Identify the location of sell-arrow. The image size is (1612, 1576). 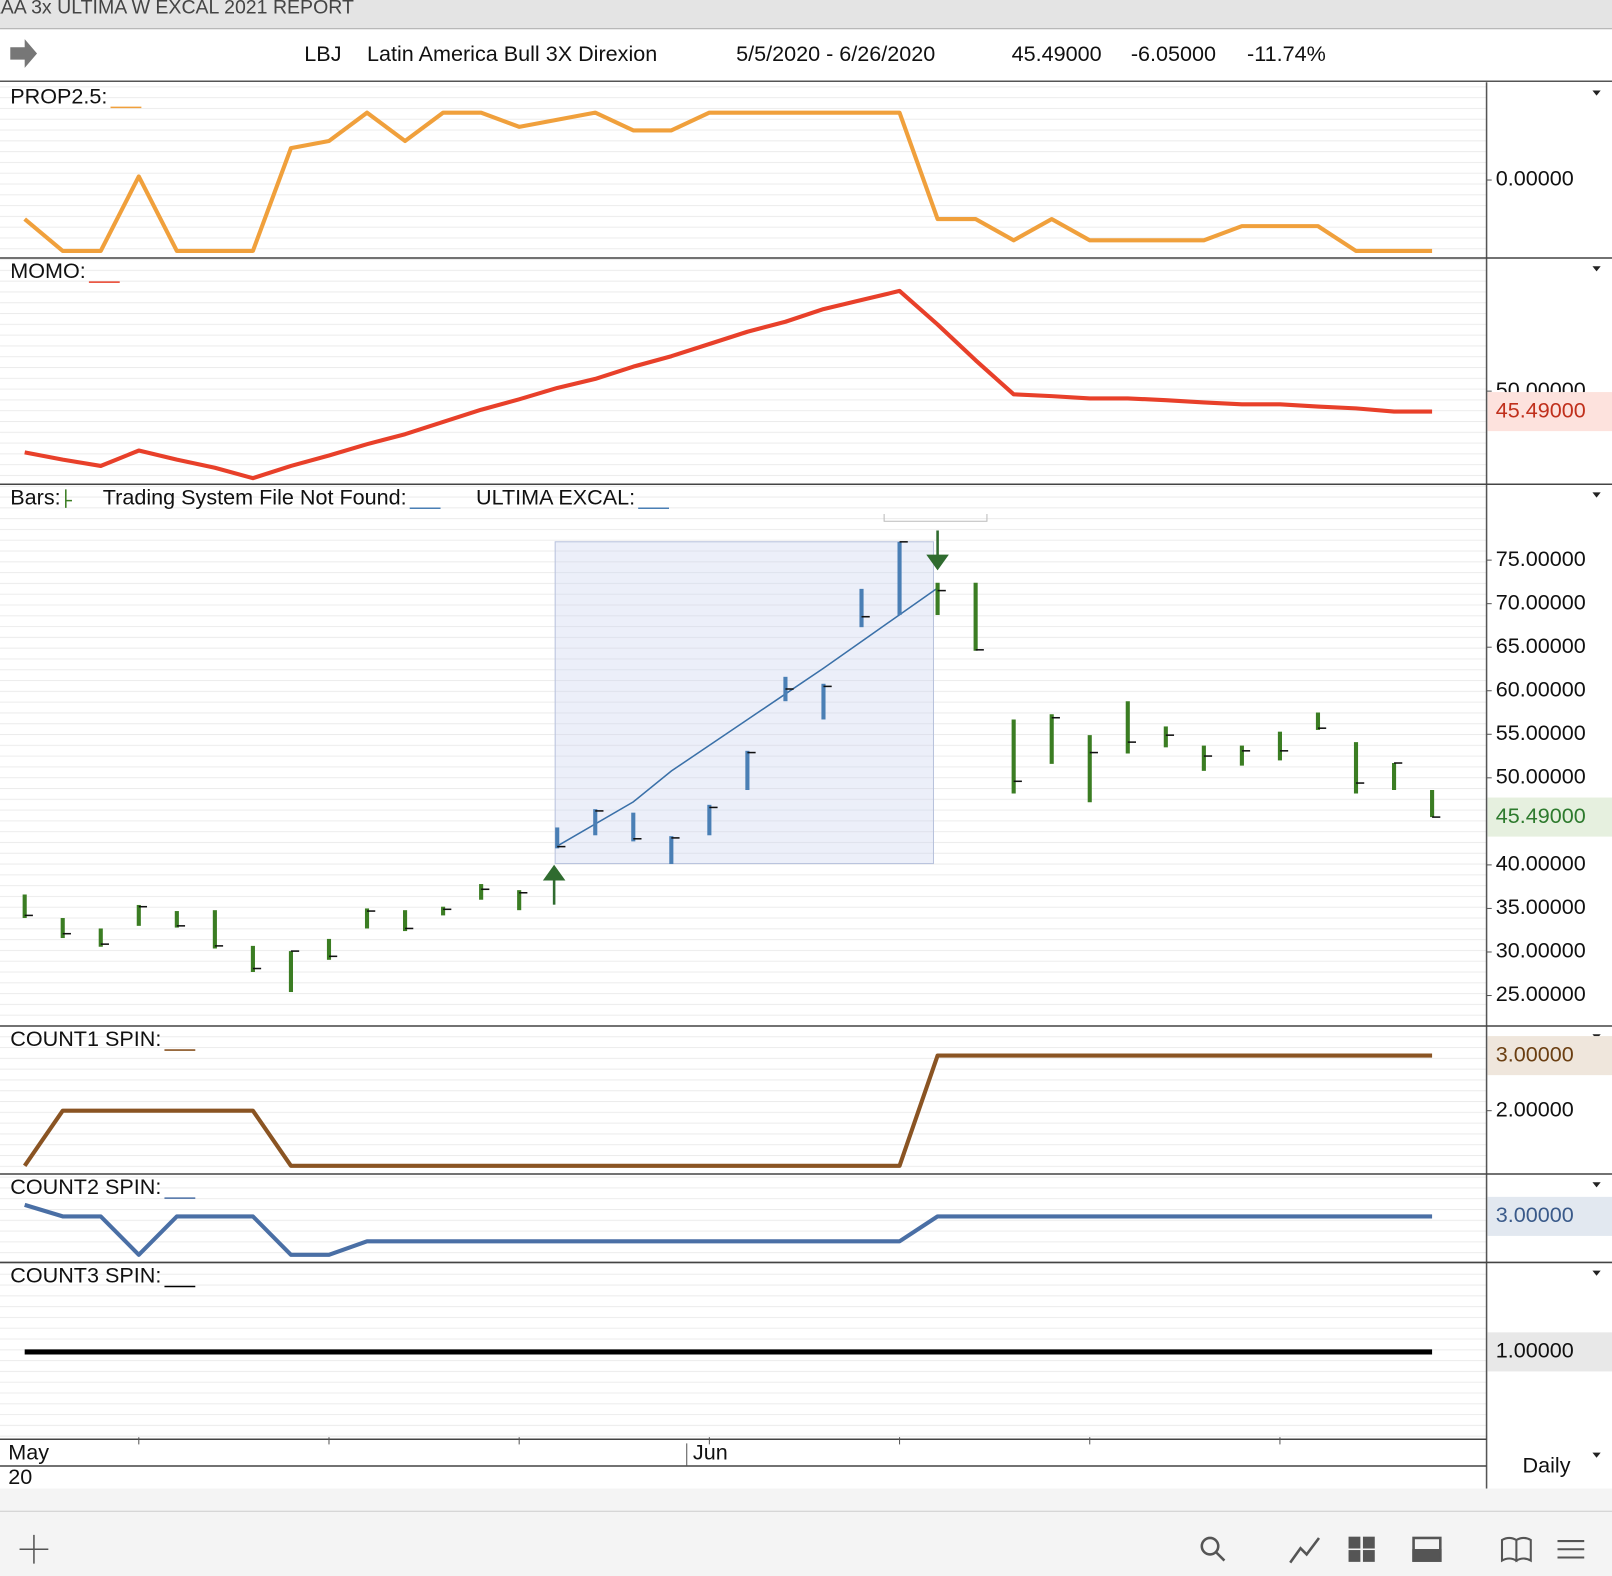
(937, 550).